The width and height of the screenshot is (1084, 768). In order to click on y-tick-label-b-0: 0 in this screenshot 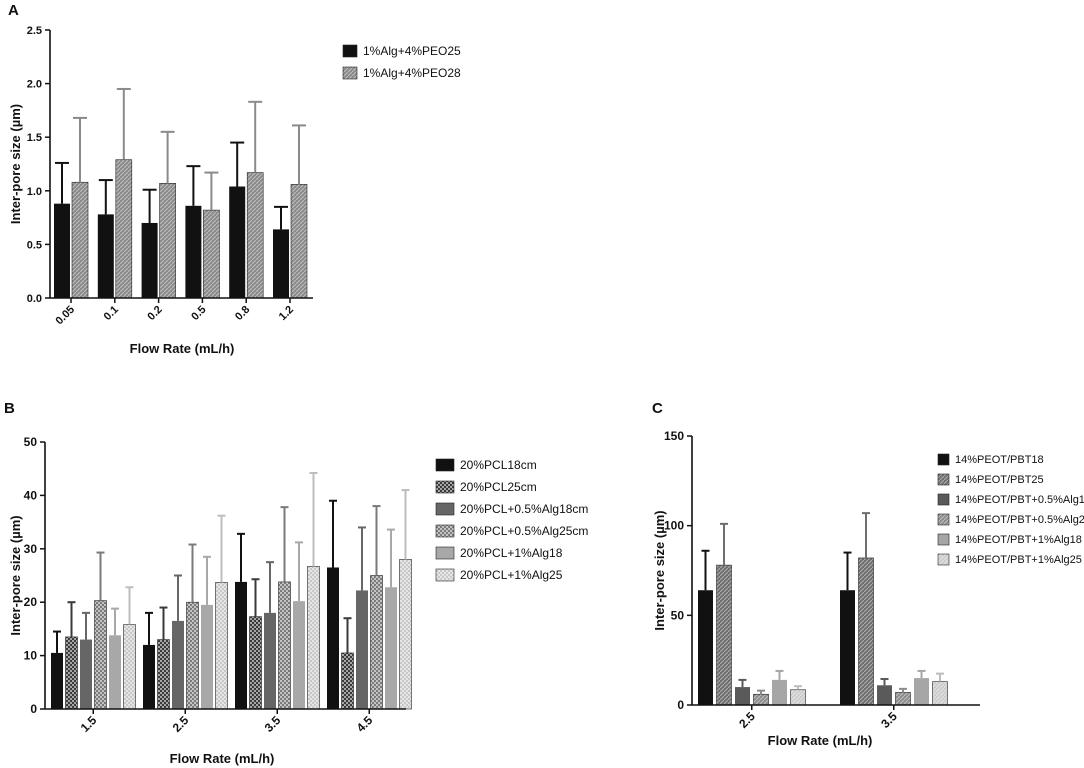, I will do `click(33, 709)`.